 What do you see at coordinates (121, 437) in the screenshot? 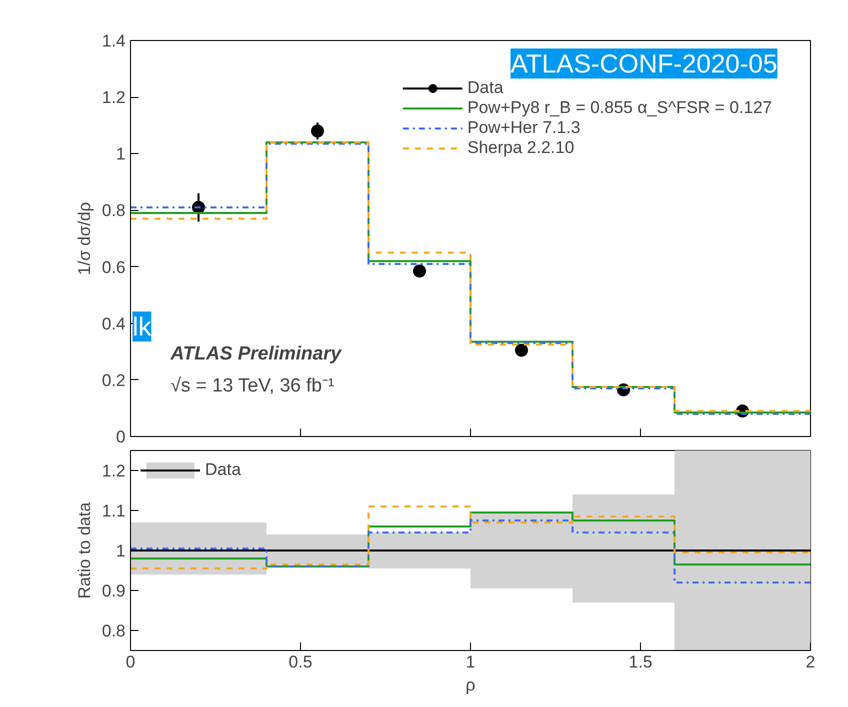
I see `y-tick-label: 0` at bounding box center [121, 437].